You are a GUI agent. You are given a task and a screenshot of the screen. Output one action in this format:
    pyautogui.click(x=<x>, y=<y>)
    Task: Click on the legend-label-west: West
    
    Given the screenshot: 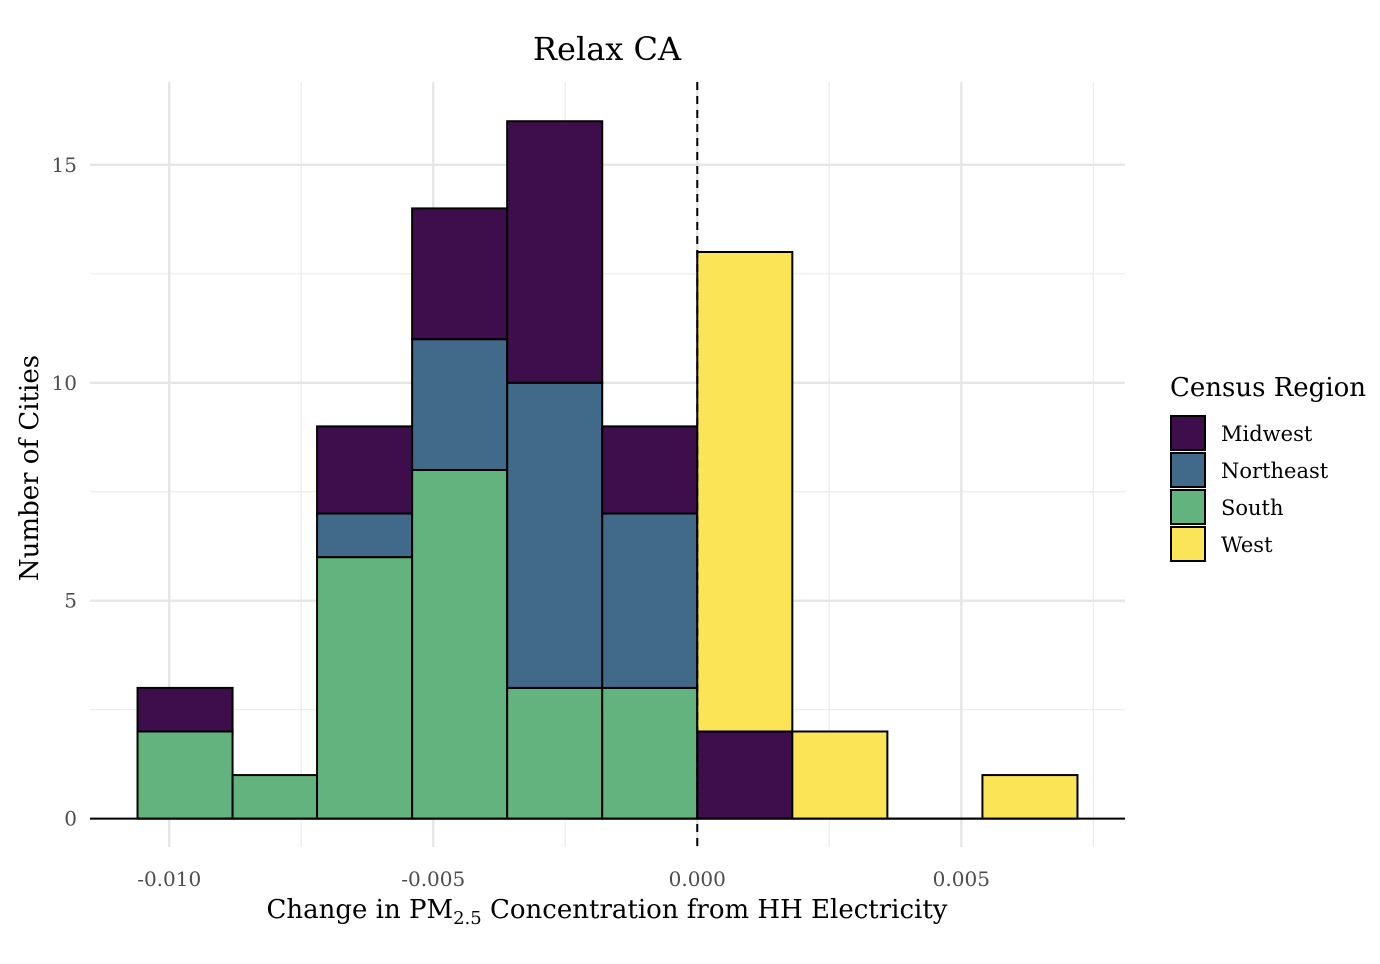 What is the action you would take?
    pyautogui.click(x=1247, y=545)
    